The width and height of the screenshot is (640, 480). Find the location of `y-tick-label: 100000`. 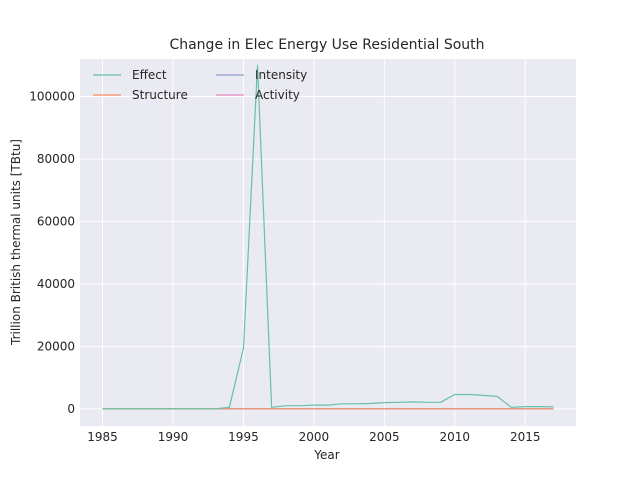

y-tick-label: 100000 is located at coordinates (52, 96).